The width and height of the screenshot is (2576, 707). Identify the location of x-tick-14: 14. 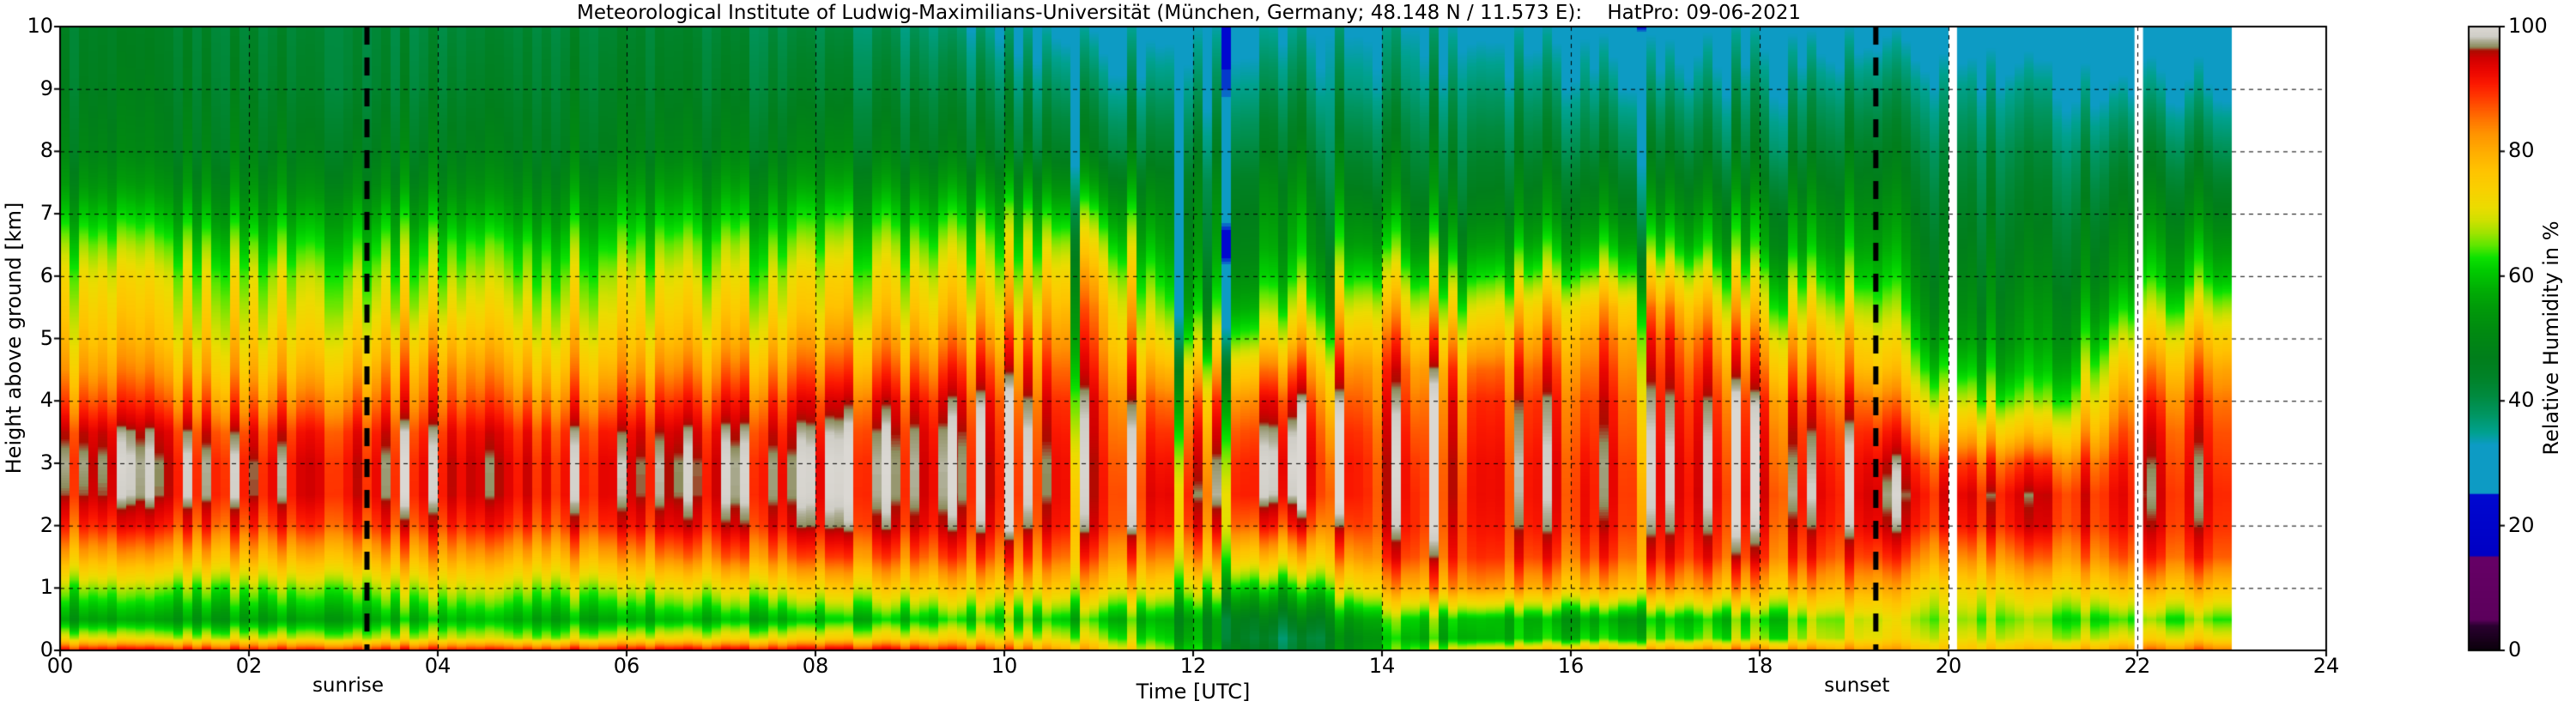
(1382, 666).